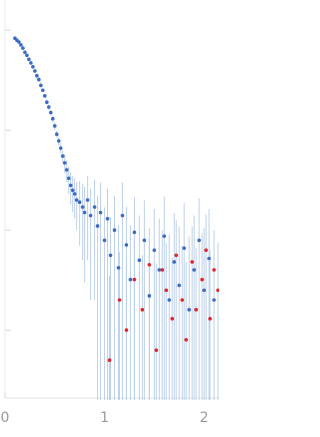 The image size is (320, 437). Describe the element at coordinates (5, 418) in the screenshot. I see `x-tick-label: 0` at that location.